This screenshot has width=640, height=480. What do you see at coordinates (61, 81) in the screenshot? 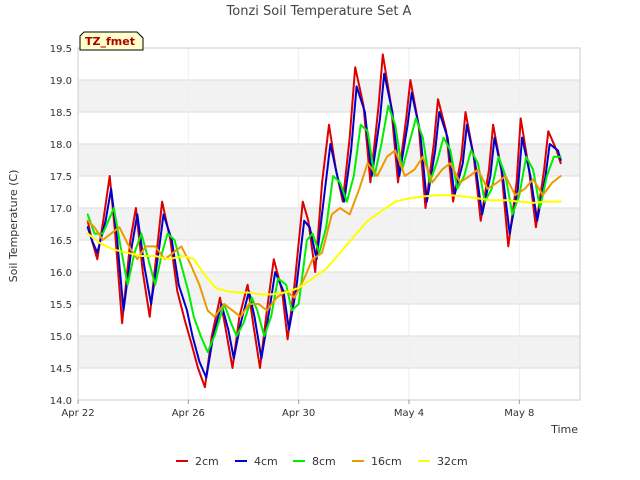
I see `y-tick-label: 19.0` at bounding box center [61, 81].